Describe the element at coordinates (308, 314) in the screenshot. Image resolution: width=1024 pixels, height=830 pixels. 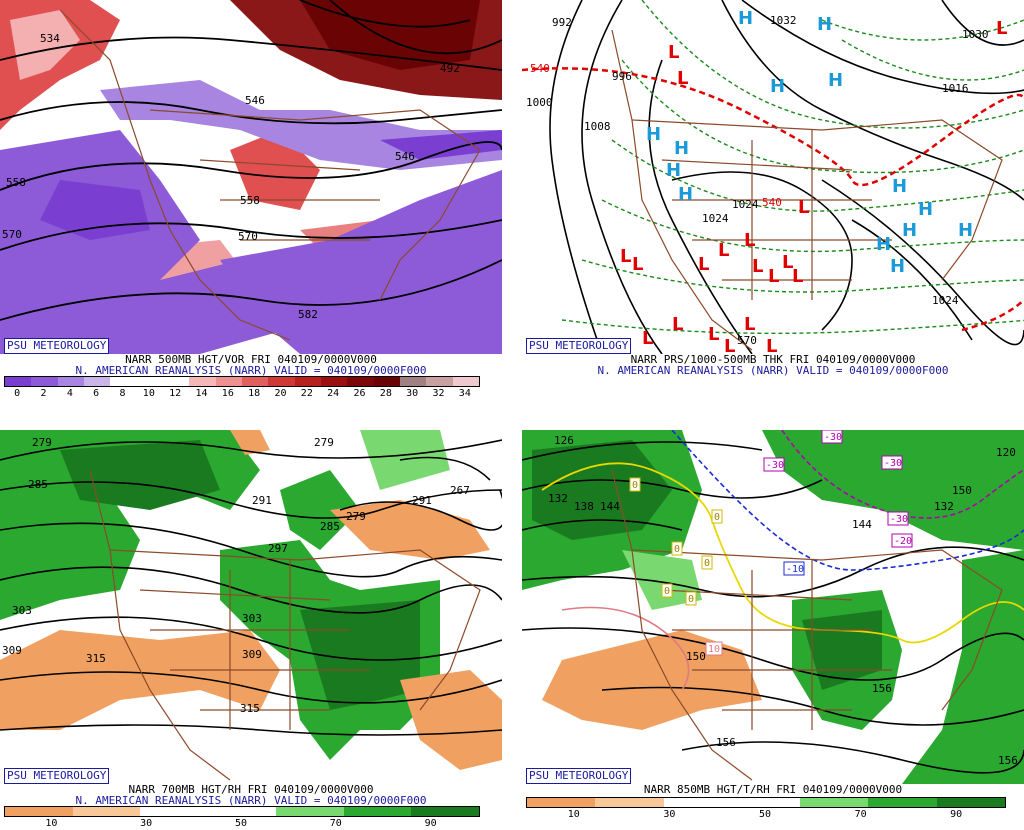
I see `contour-label: 582` at that location.